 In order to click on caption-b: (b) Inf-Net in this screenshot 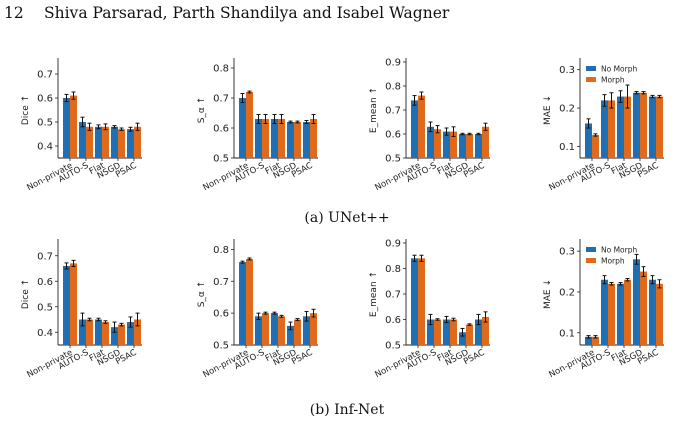, I will do `click(347, 410)`.